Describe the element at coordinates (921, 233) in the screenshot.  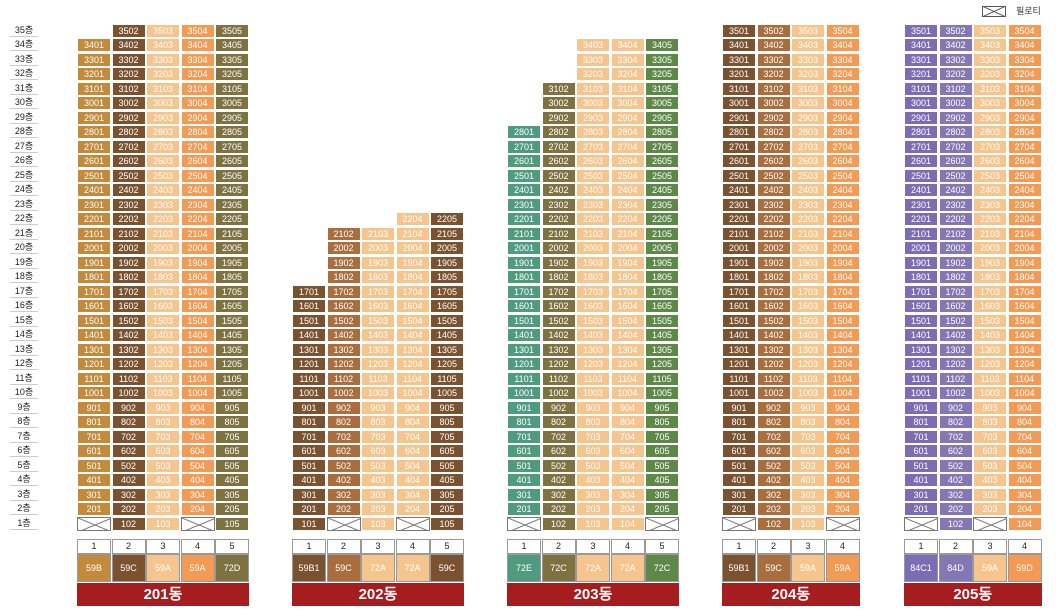
I see `unit-cell: 2101` at that location.